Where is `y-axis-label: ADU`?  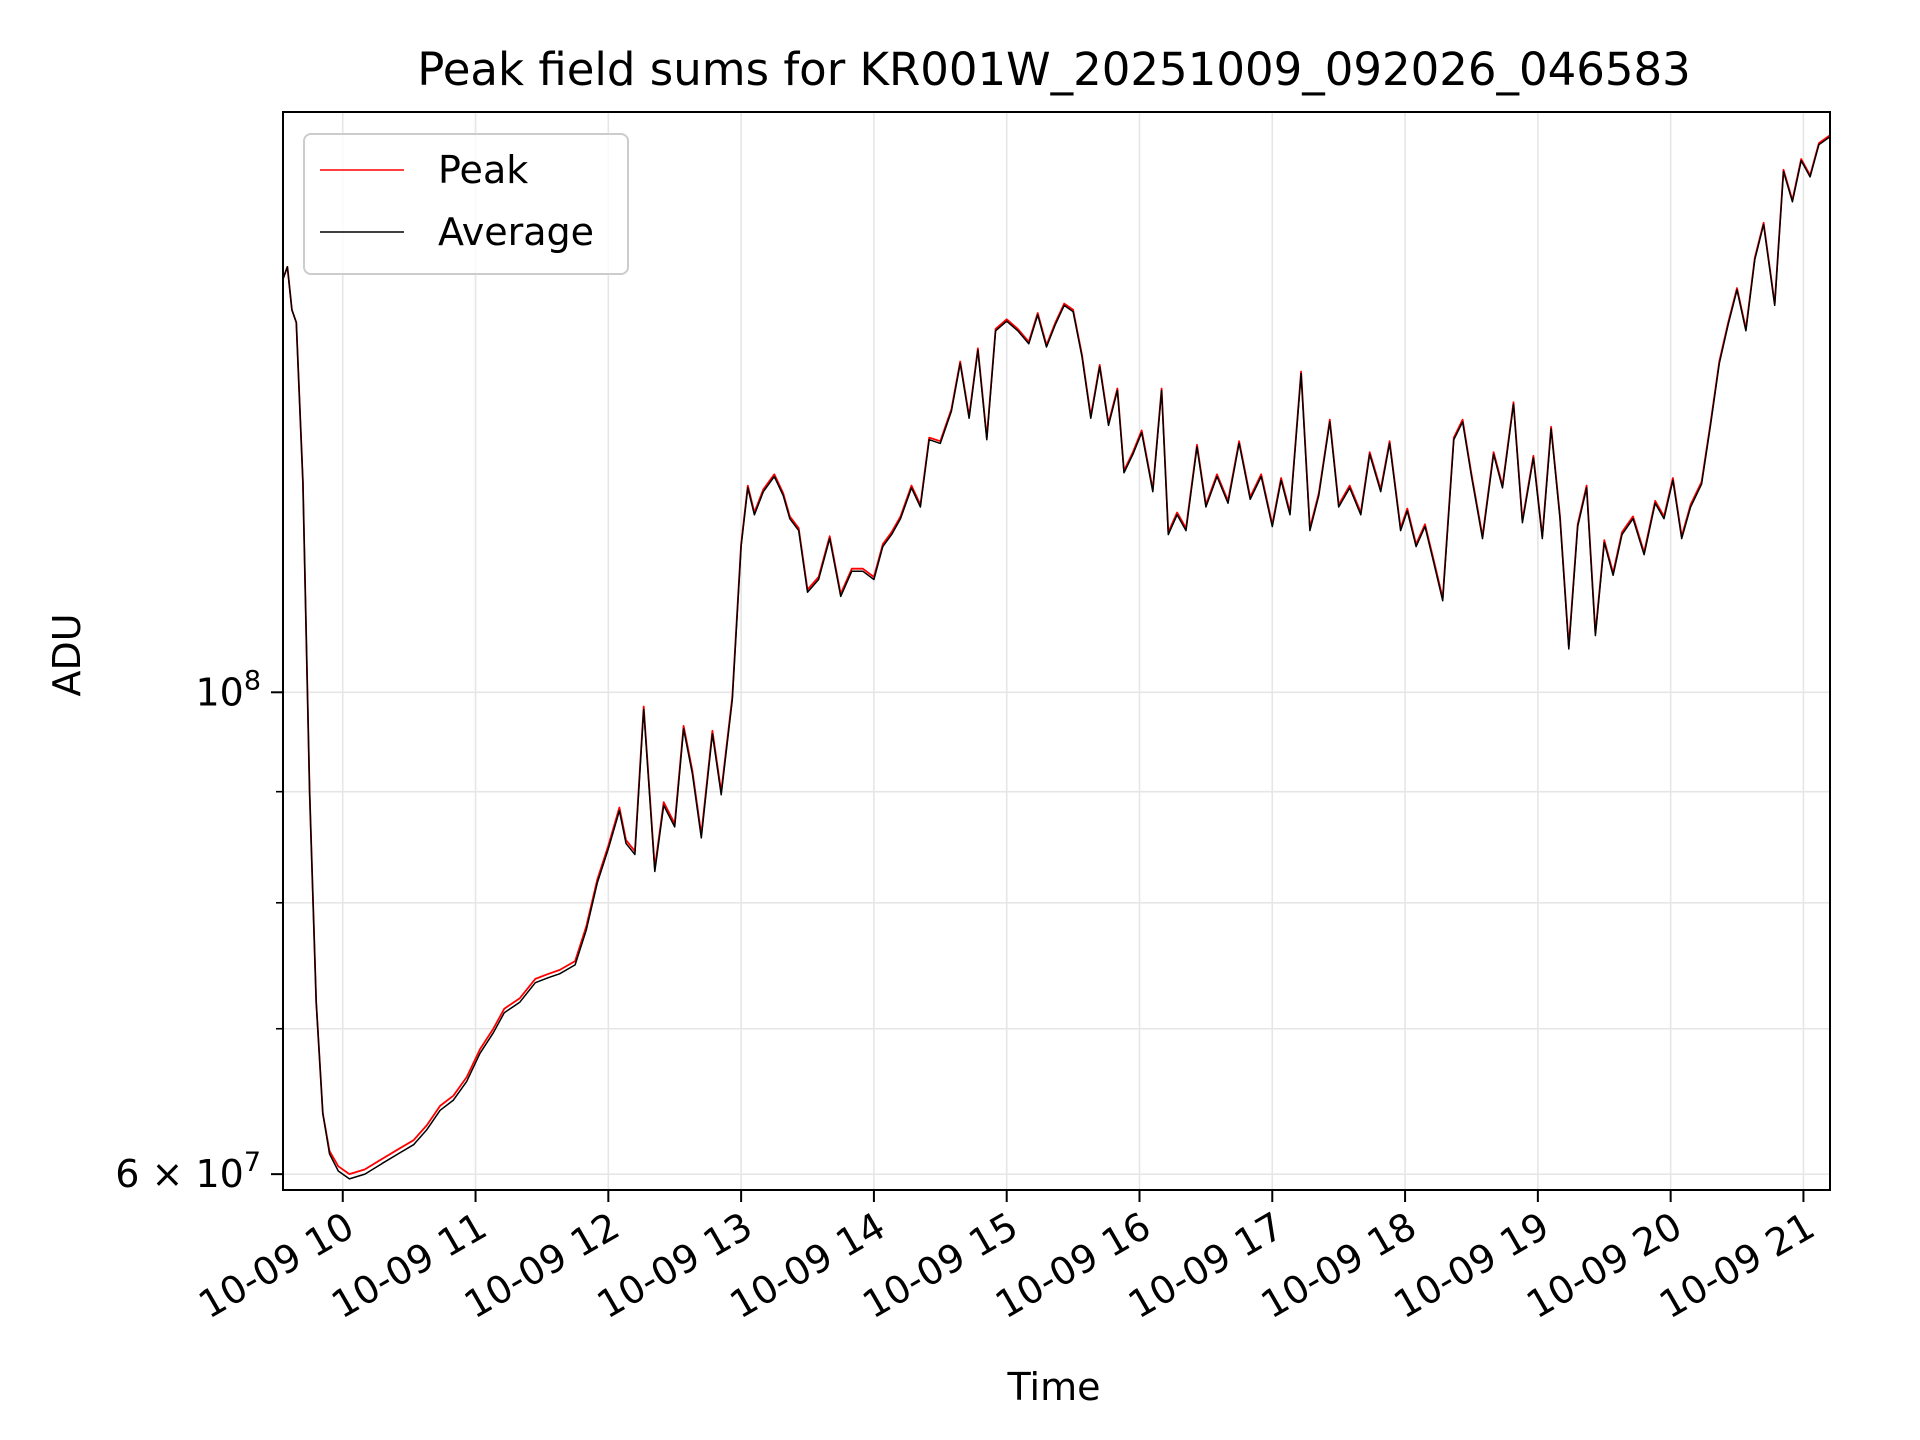 y-axis-label: ADU is located at coordinates (67, 654).